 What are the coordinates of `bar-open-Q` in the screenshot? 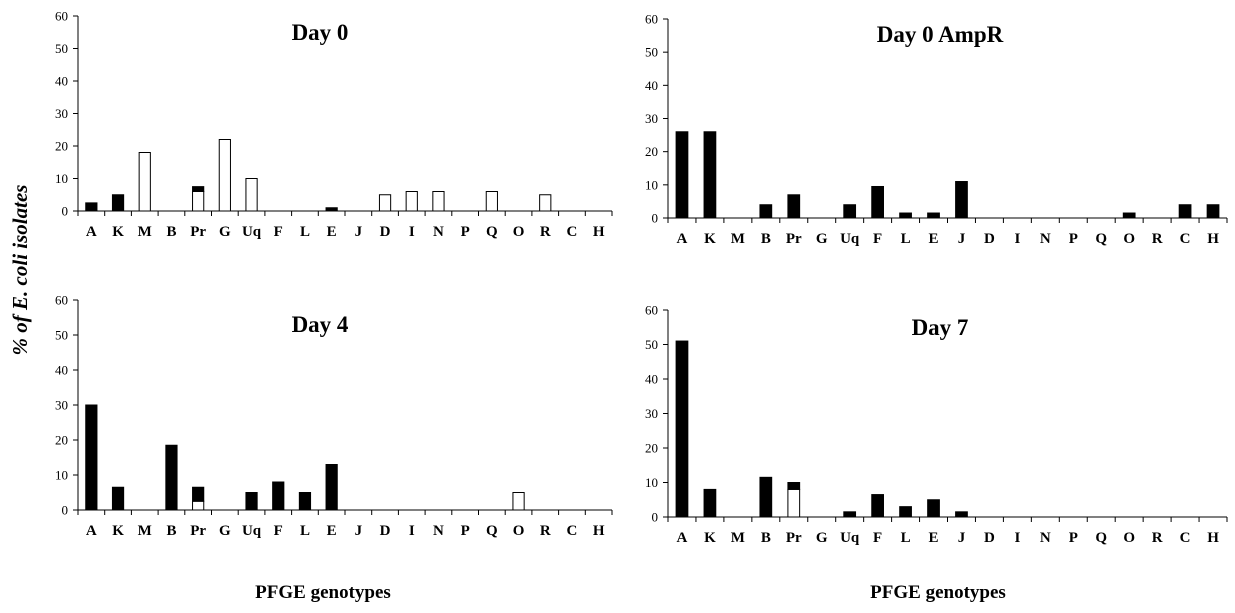 It's located at (491, 201).